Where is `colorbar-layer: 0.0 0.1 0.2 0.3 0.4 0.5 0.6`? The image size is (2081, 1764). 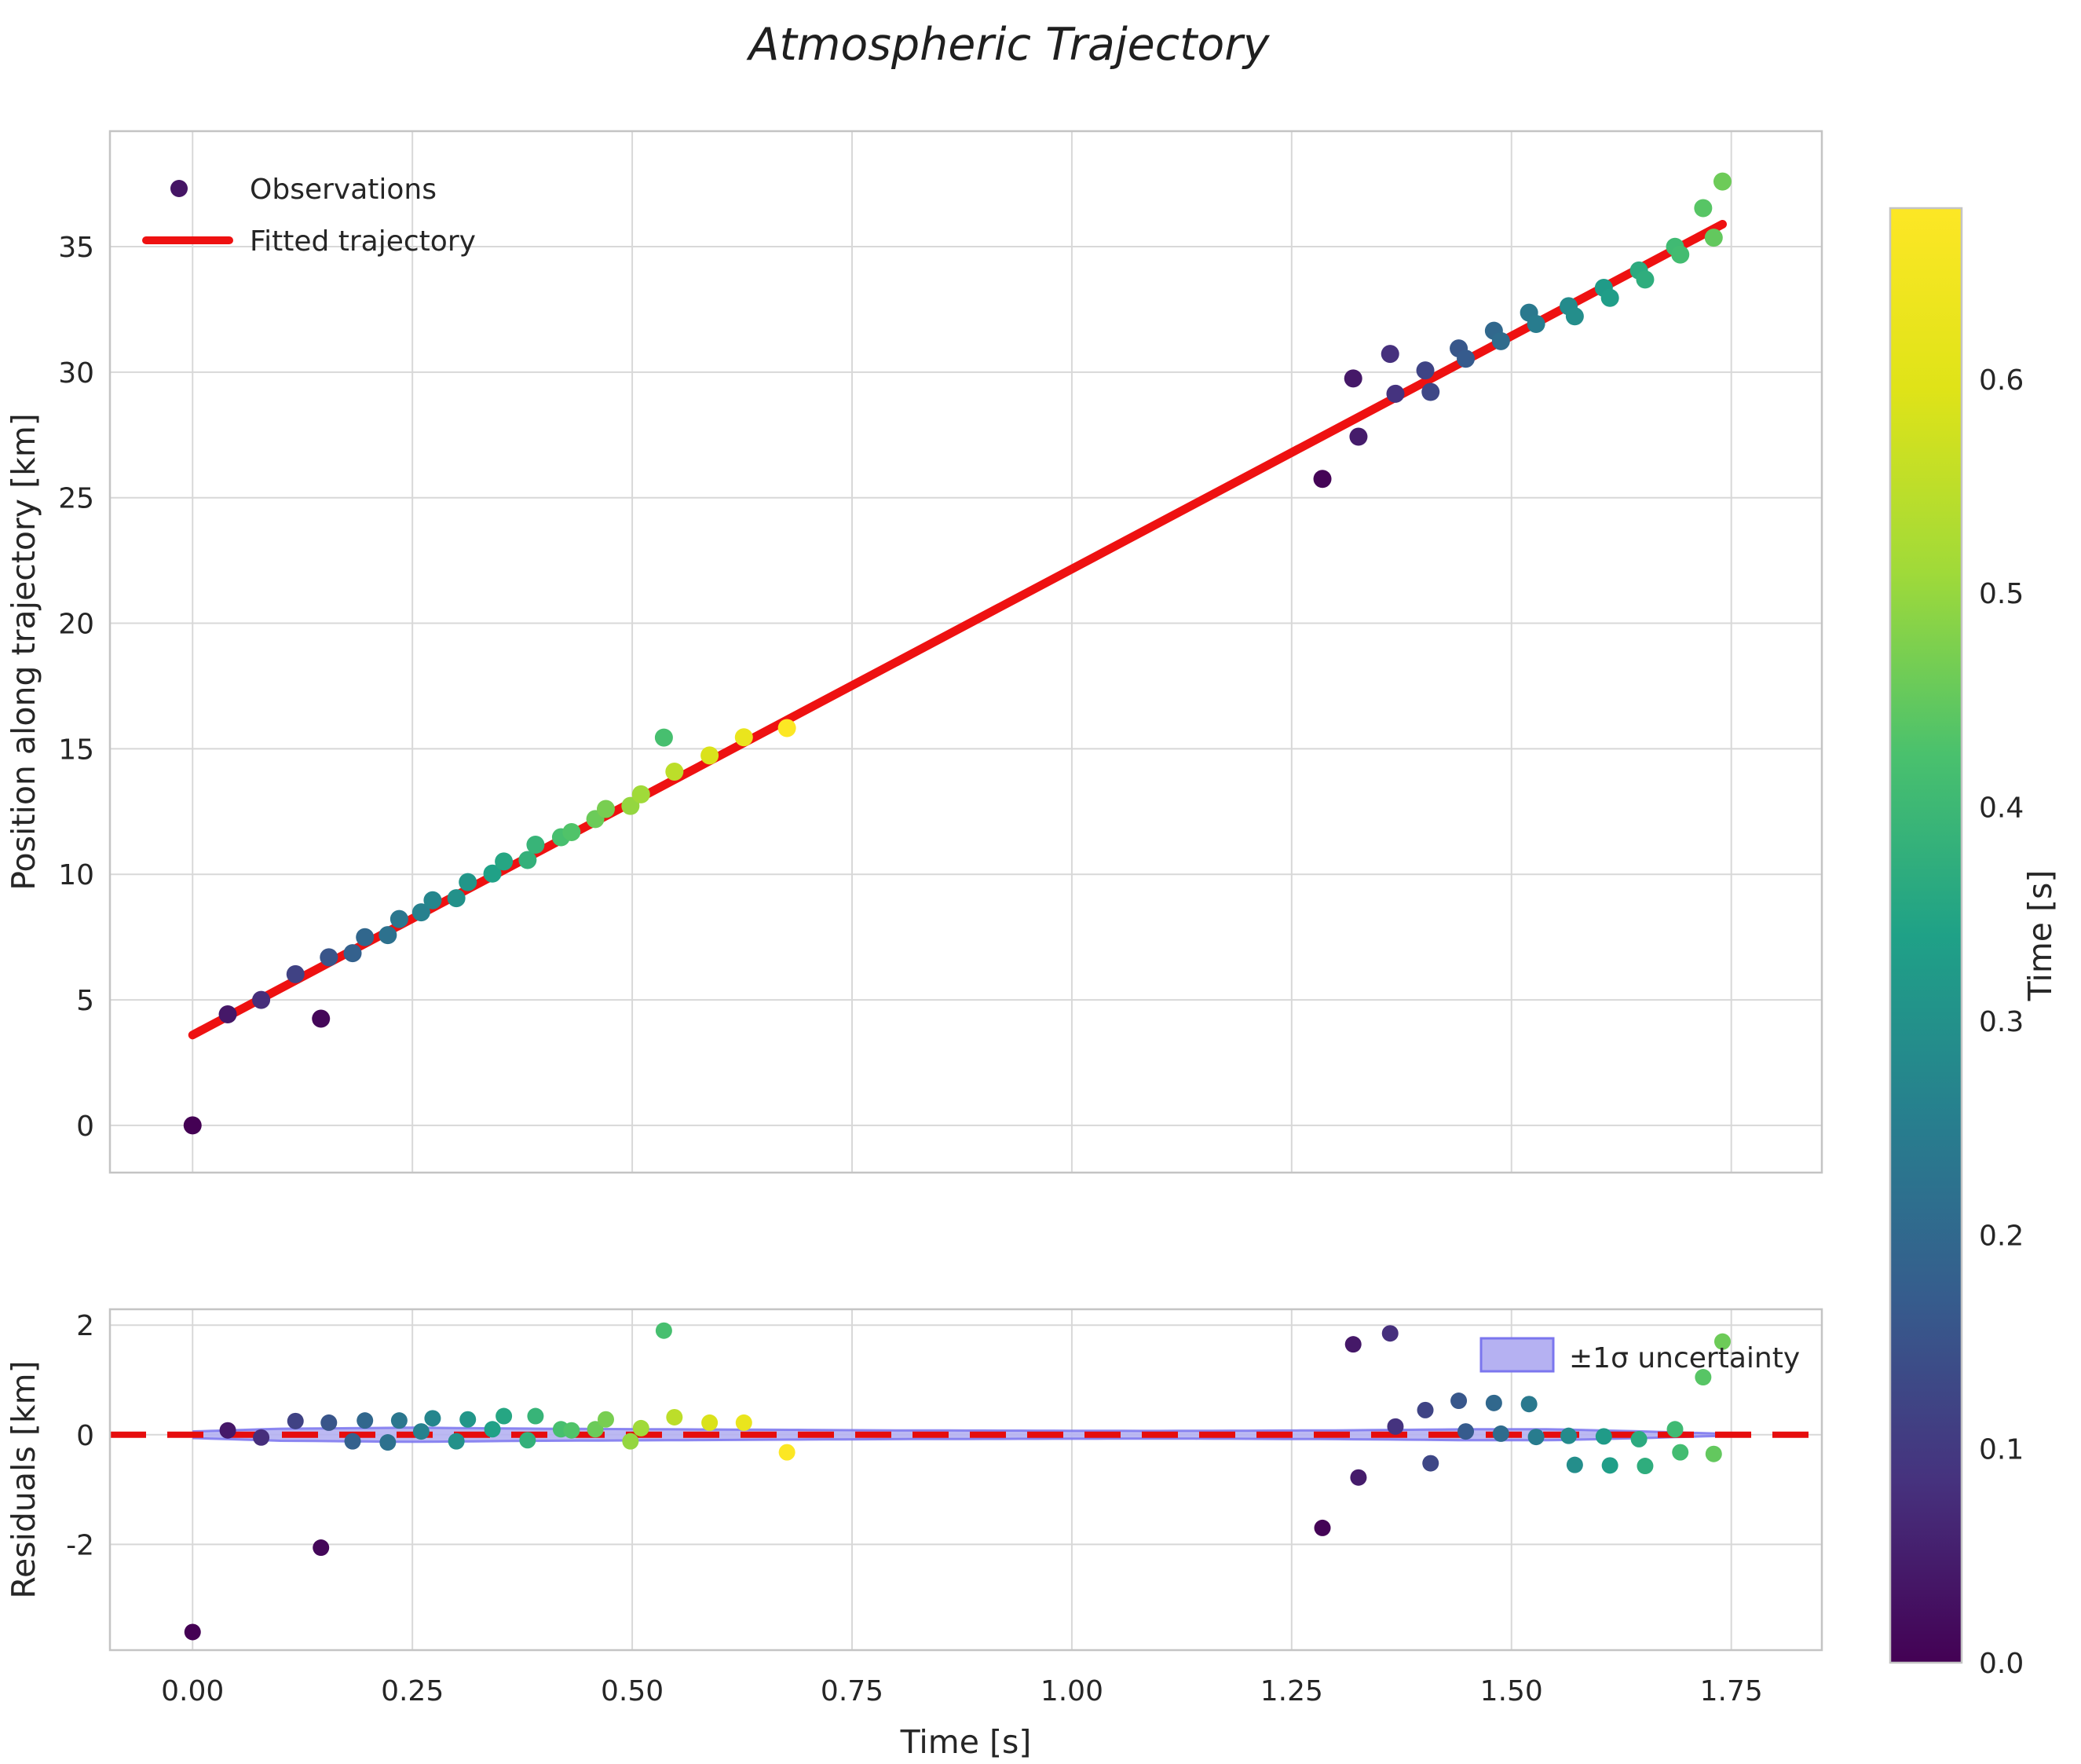
colorbar-layer: 0.0 0.1 0.2 0.3 0.4 0.5 0.6 is located at coordinates (1956, 943).